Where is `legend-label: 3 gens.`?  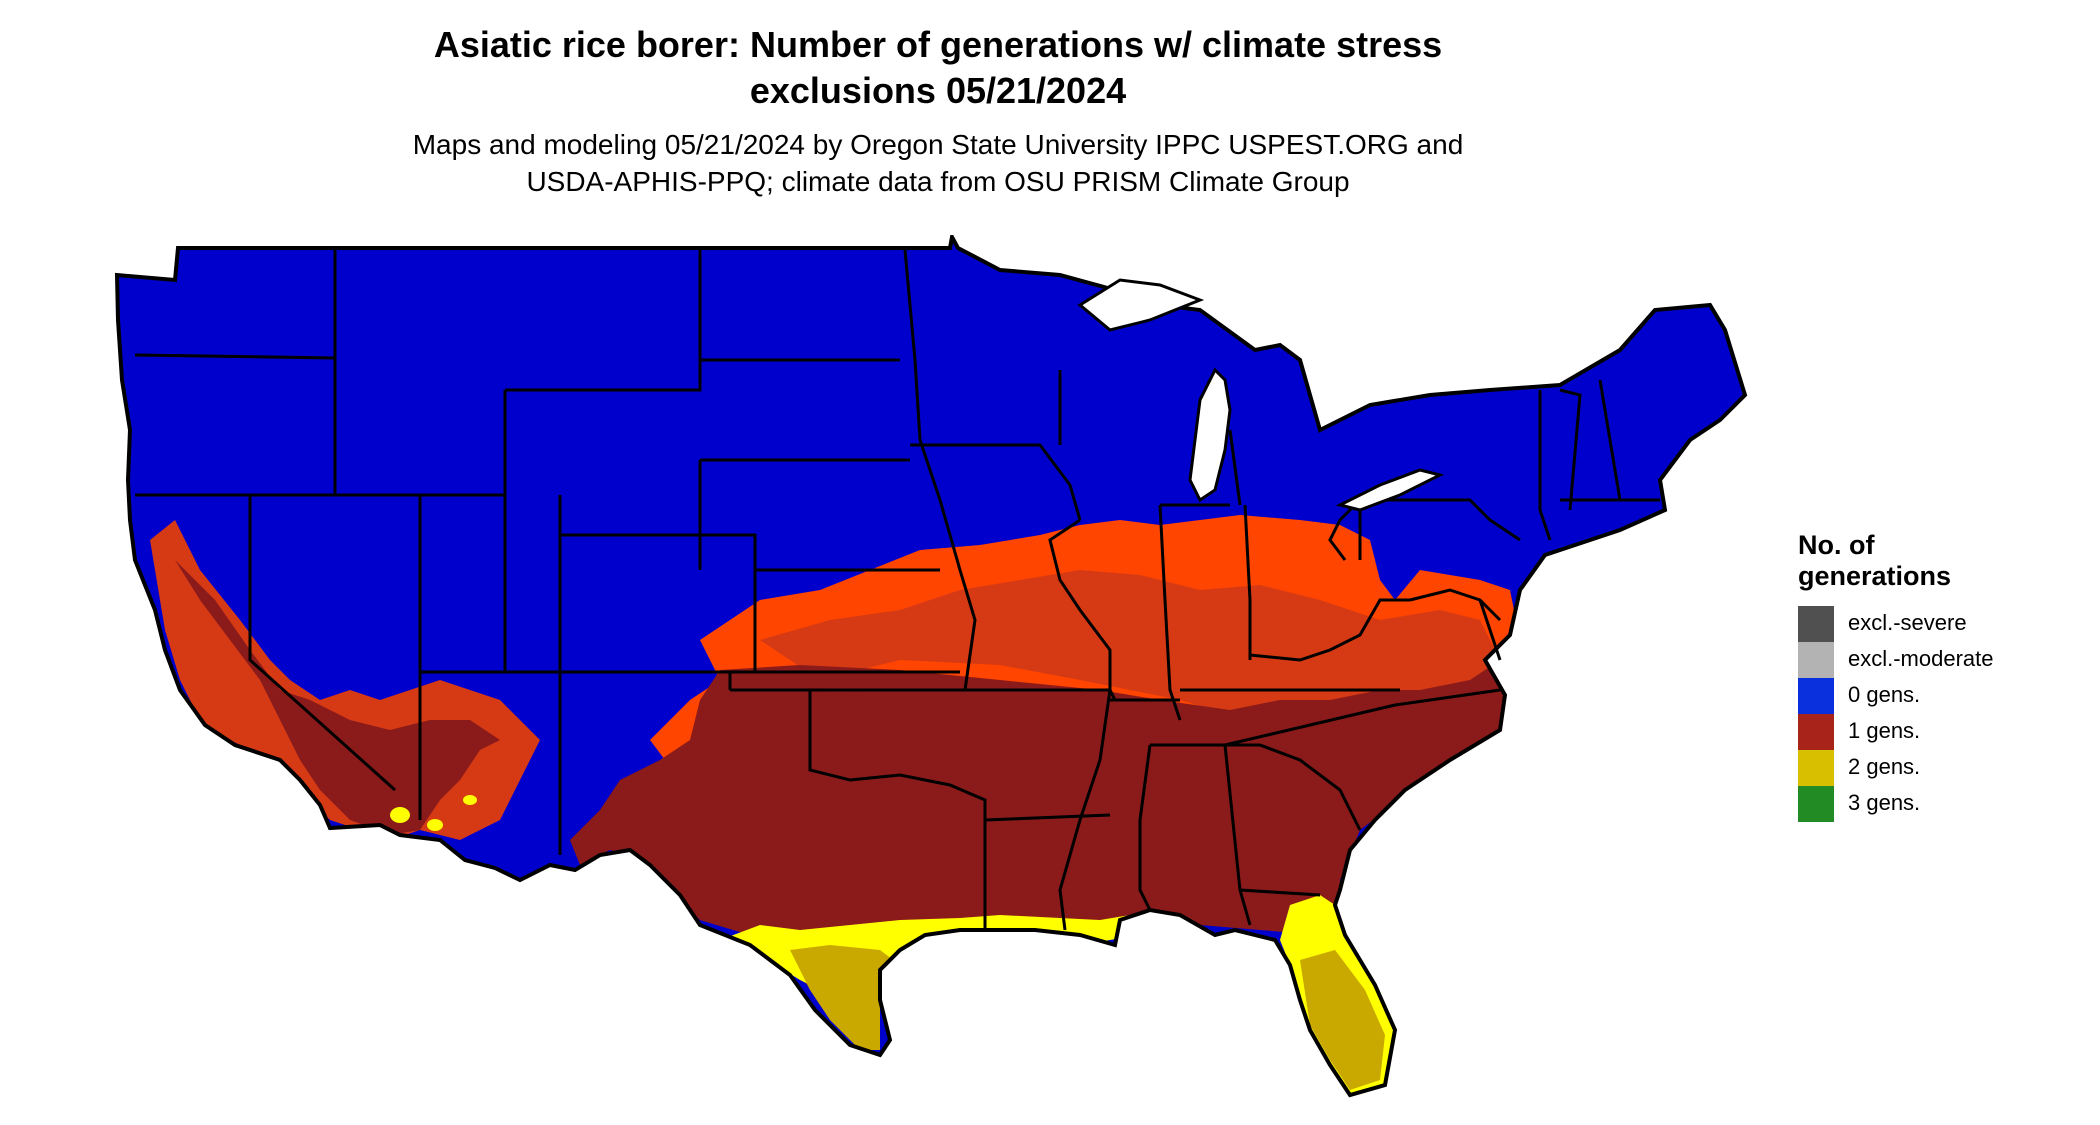 legend-label: 3 gens. is located at coordinates (1884, 802).